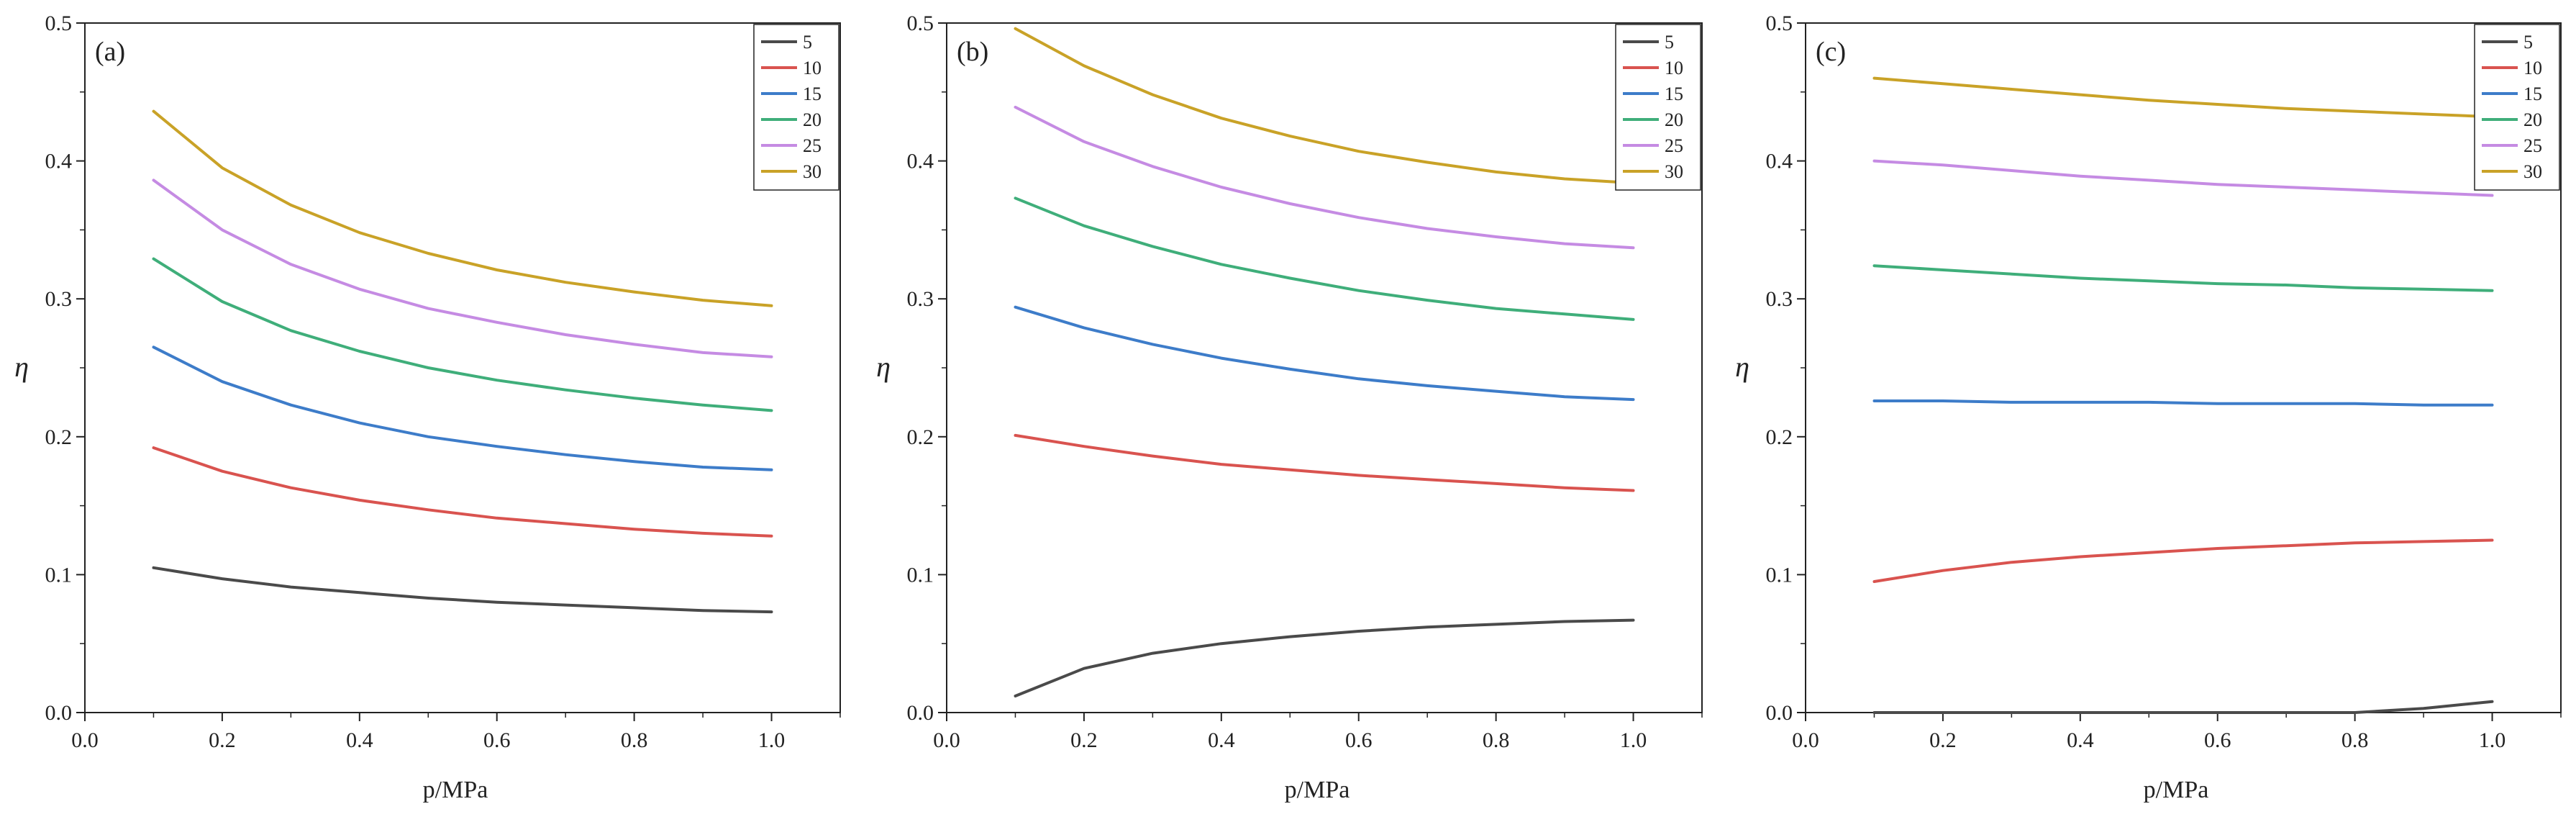 The image size is (2576, 827). Describe the element at coordinates (110, 52) in the screenshot. I see `panel-label: (a)` at that location.